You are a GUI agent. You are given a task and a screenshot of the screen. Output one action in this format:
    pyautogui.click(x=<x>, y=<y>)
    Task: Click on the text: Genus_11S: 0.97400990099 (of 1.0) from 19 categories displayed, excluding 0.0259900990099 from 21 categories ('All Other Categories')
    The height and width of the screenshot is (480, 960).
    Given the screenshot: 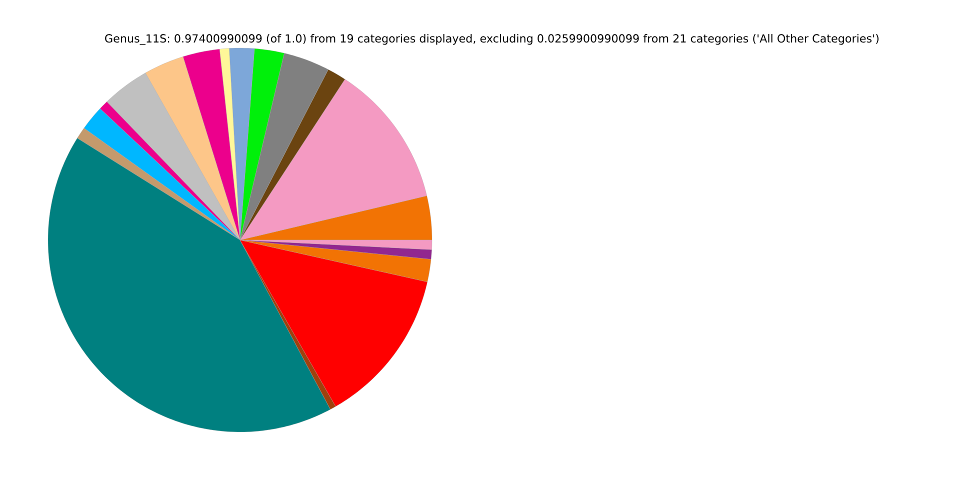 What is the action you would take?
    pyautogui.click(x=492, y=40)
    